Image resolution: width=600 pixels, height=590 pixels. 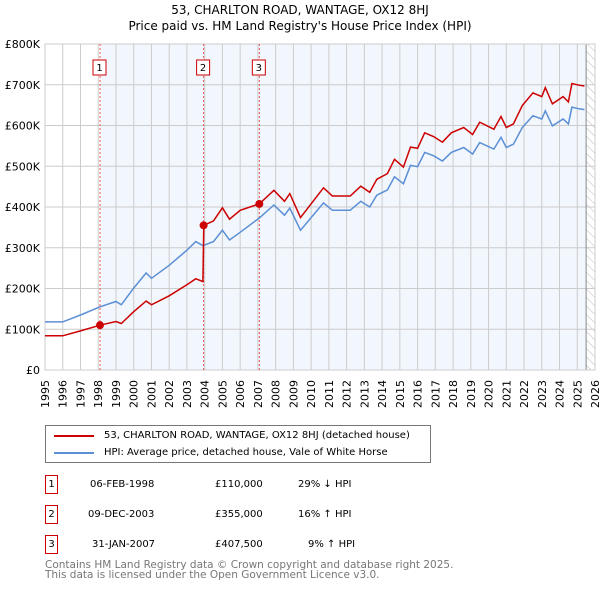 I want to click on x-tick-label: 1995, so click(x=45, y=394).